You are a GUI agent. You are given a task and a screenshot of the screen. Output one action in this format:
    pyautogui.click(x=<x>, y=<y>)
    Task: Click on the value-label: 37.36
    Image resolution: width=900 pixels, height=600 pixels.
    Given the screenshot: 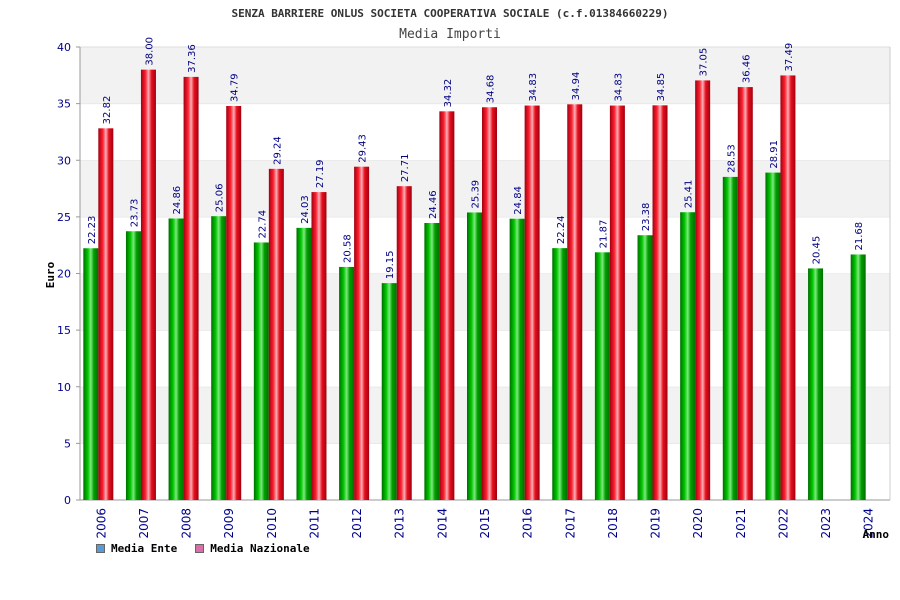 What is the action you would take?
    pyautogui.click(x=192, y=58)
    